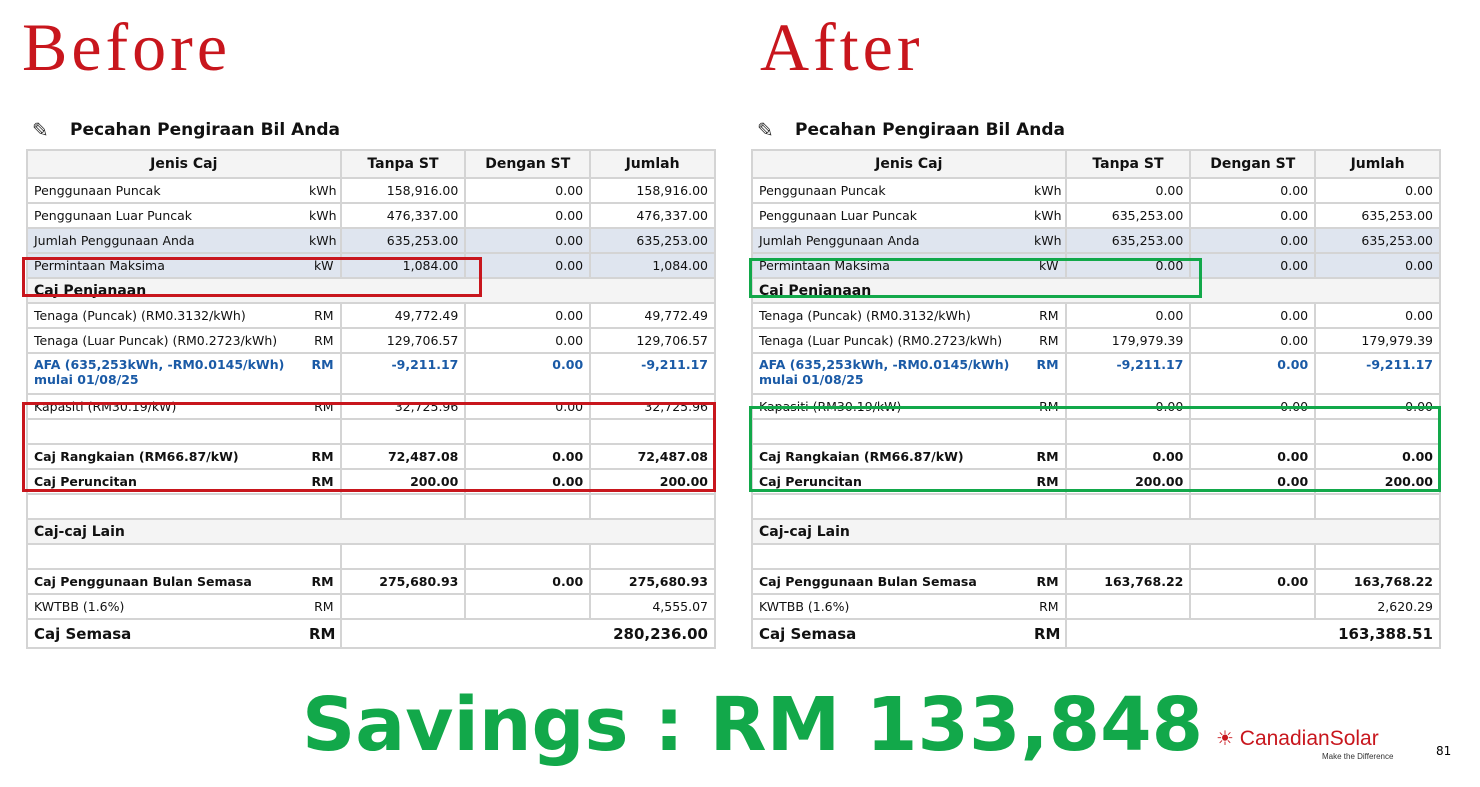 The height and width of the screenshot is (787, 1480). I want to click on total-amount: 163,388.51, so click(1253, 633).